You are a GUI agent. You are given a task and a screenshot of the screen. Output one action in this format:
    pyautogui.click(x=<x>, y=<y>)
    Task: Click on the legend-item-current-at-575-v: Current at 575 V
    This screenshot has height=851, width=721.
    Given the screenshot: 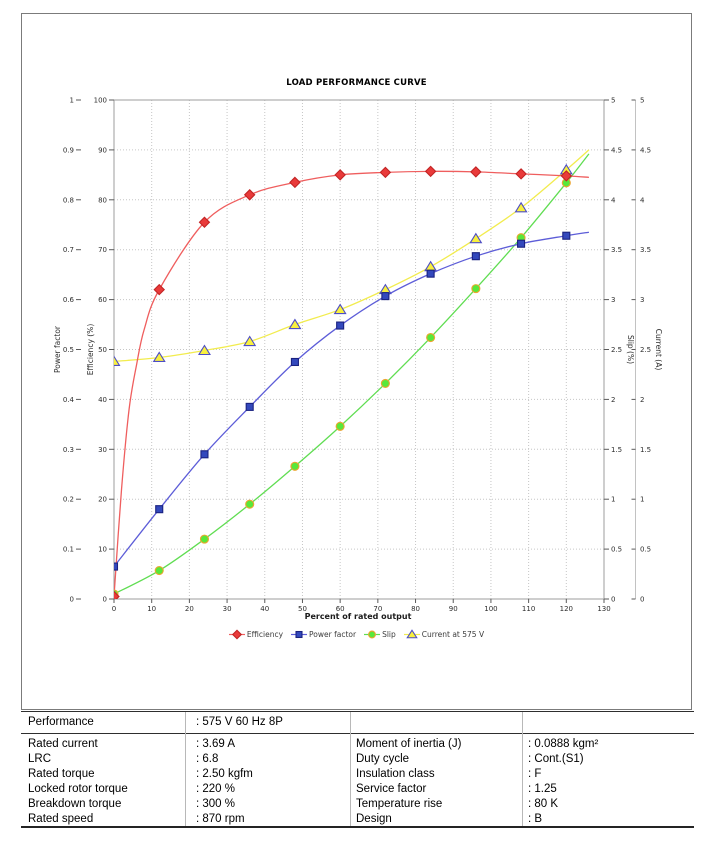 What is the action you would take?
    pyautogui.click(x=443, y=634)
    